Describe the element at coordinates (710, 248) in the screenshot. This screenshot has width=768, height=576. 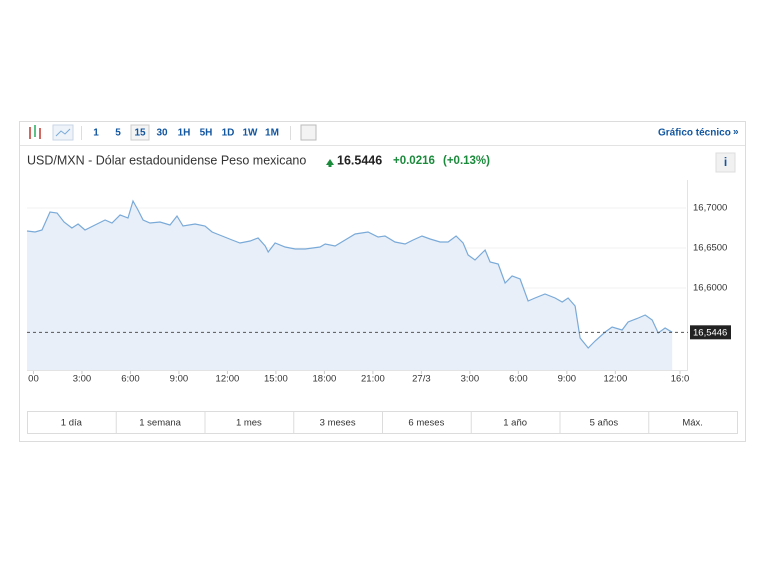
I see `y-tick-label: 16,6500` at that location.